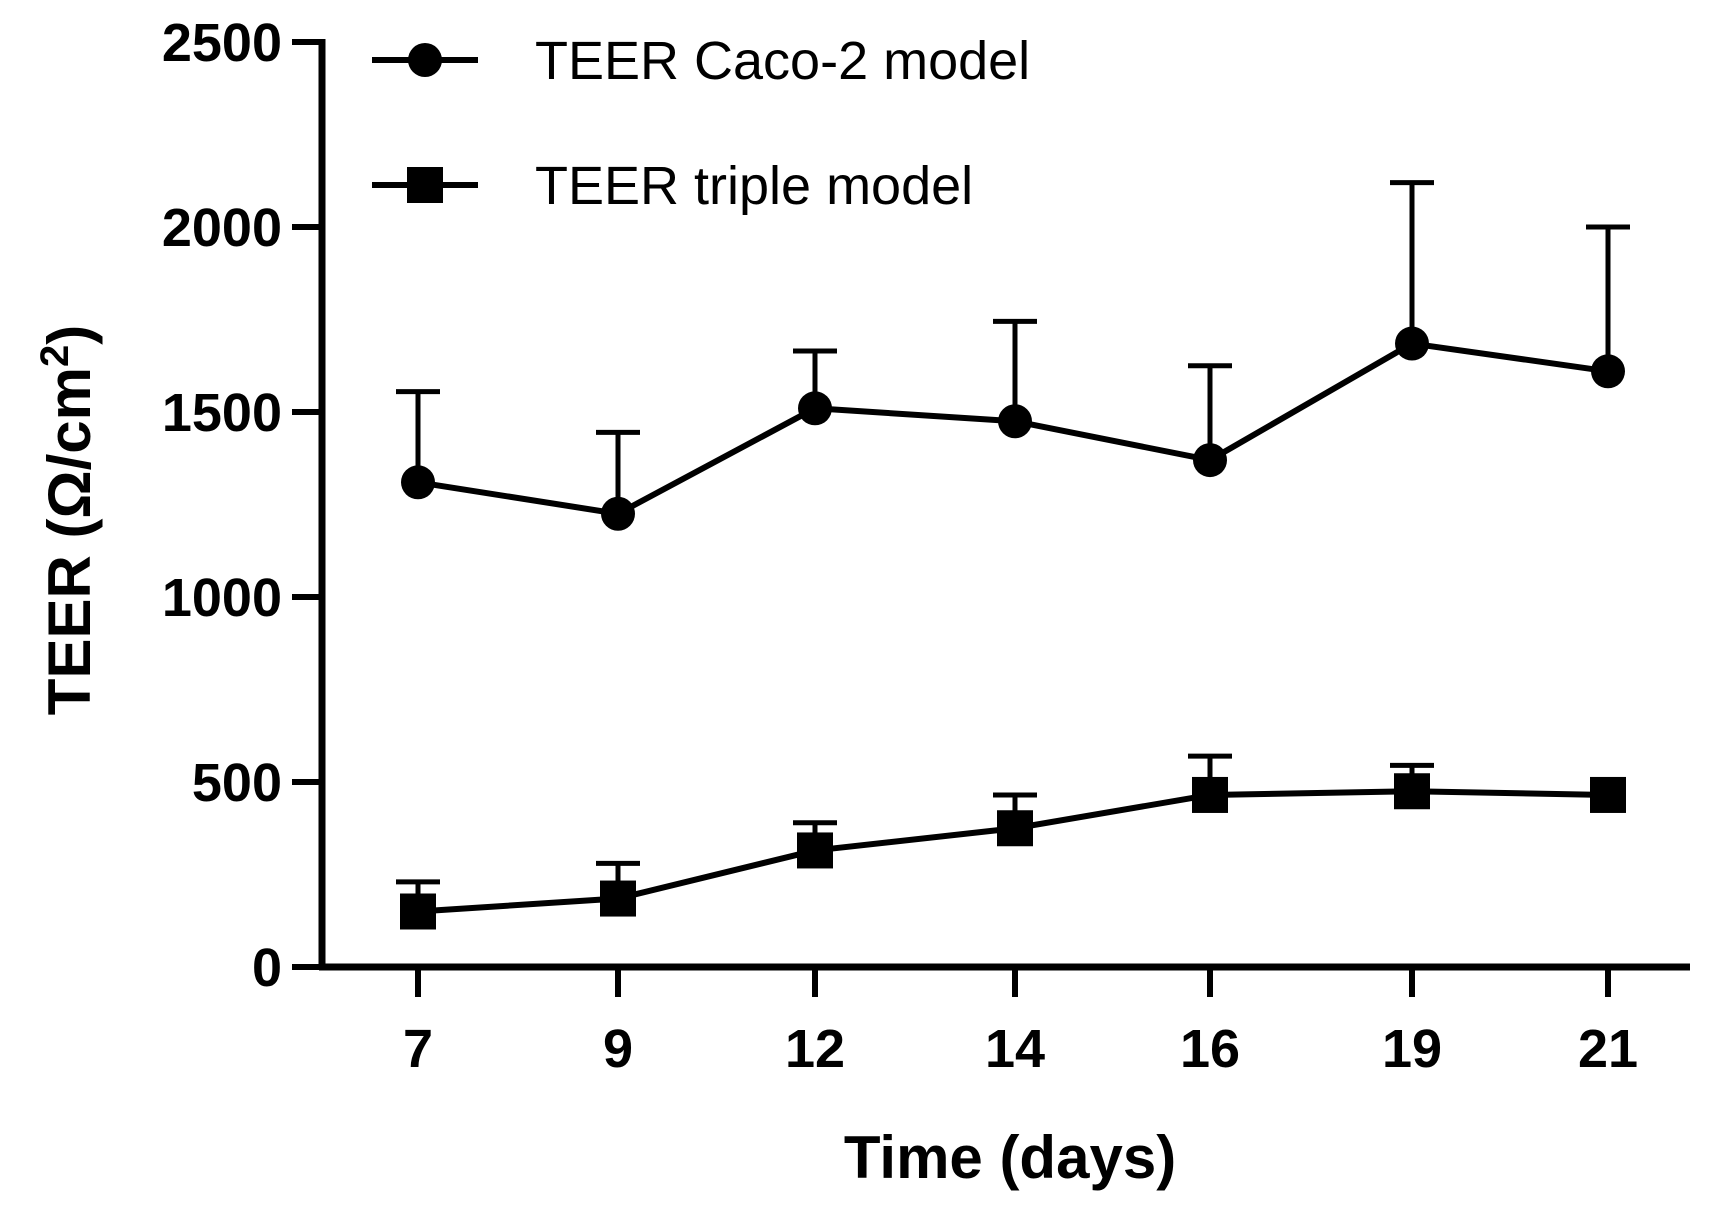  Describe the element at coordinates (1010, 1157) in the screenshot. I see `x-axis-title: Time (days)` at that location.